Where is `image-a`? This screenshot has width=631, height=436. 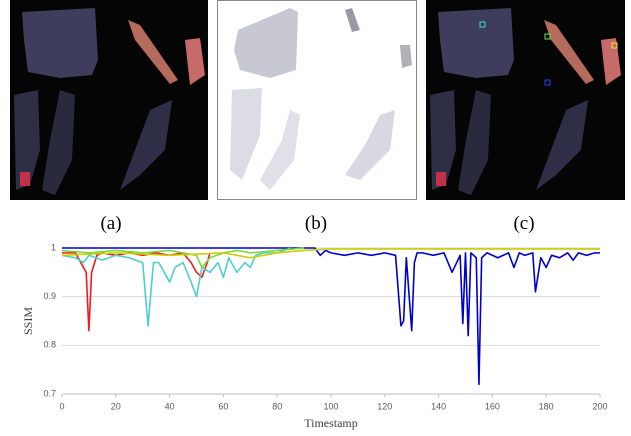
image-a is located at coordinates (109, 100).